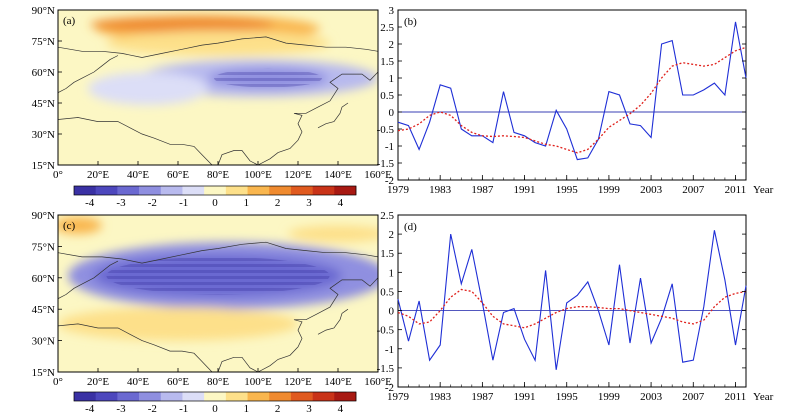 The width and height of the screenshot is (791, 415). Describe the element at coordinates (43, 247) in the screenshot. I see `y-tick-label: 75°N` at that location.